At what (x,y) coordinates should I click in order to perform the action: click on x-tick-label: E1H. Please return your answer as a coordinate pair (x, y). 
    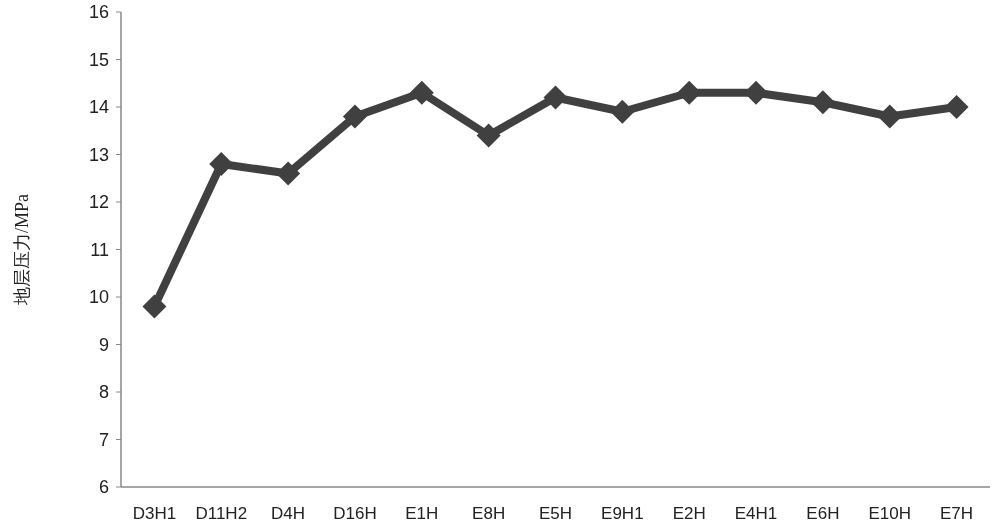
    Looking at the image, I should click on (422, 513).